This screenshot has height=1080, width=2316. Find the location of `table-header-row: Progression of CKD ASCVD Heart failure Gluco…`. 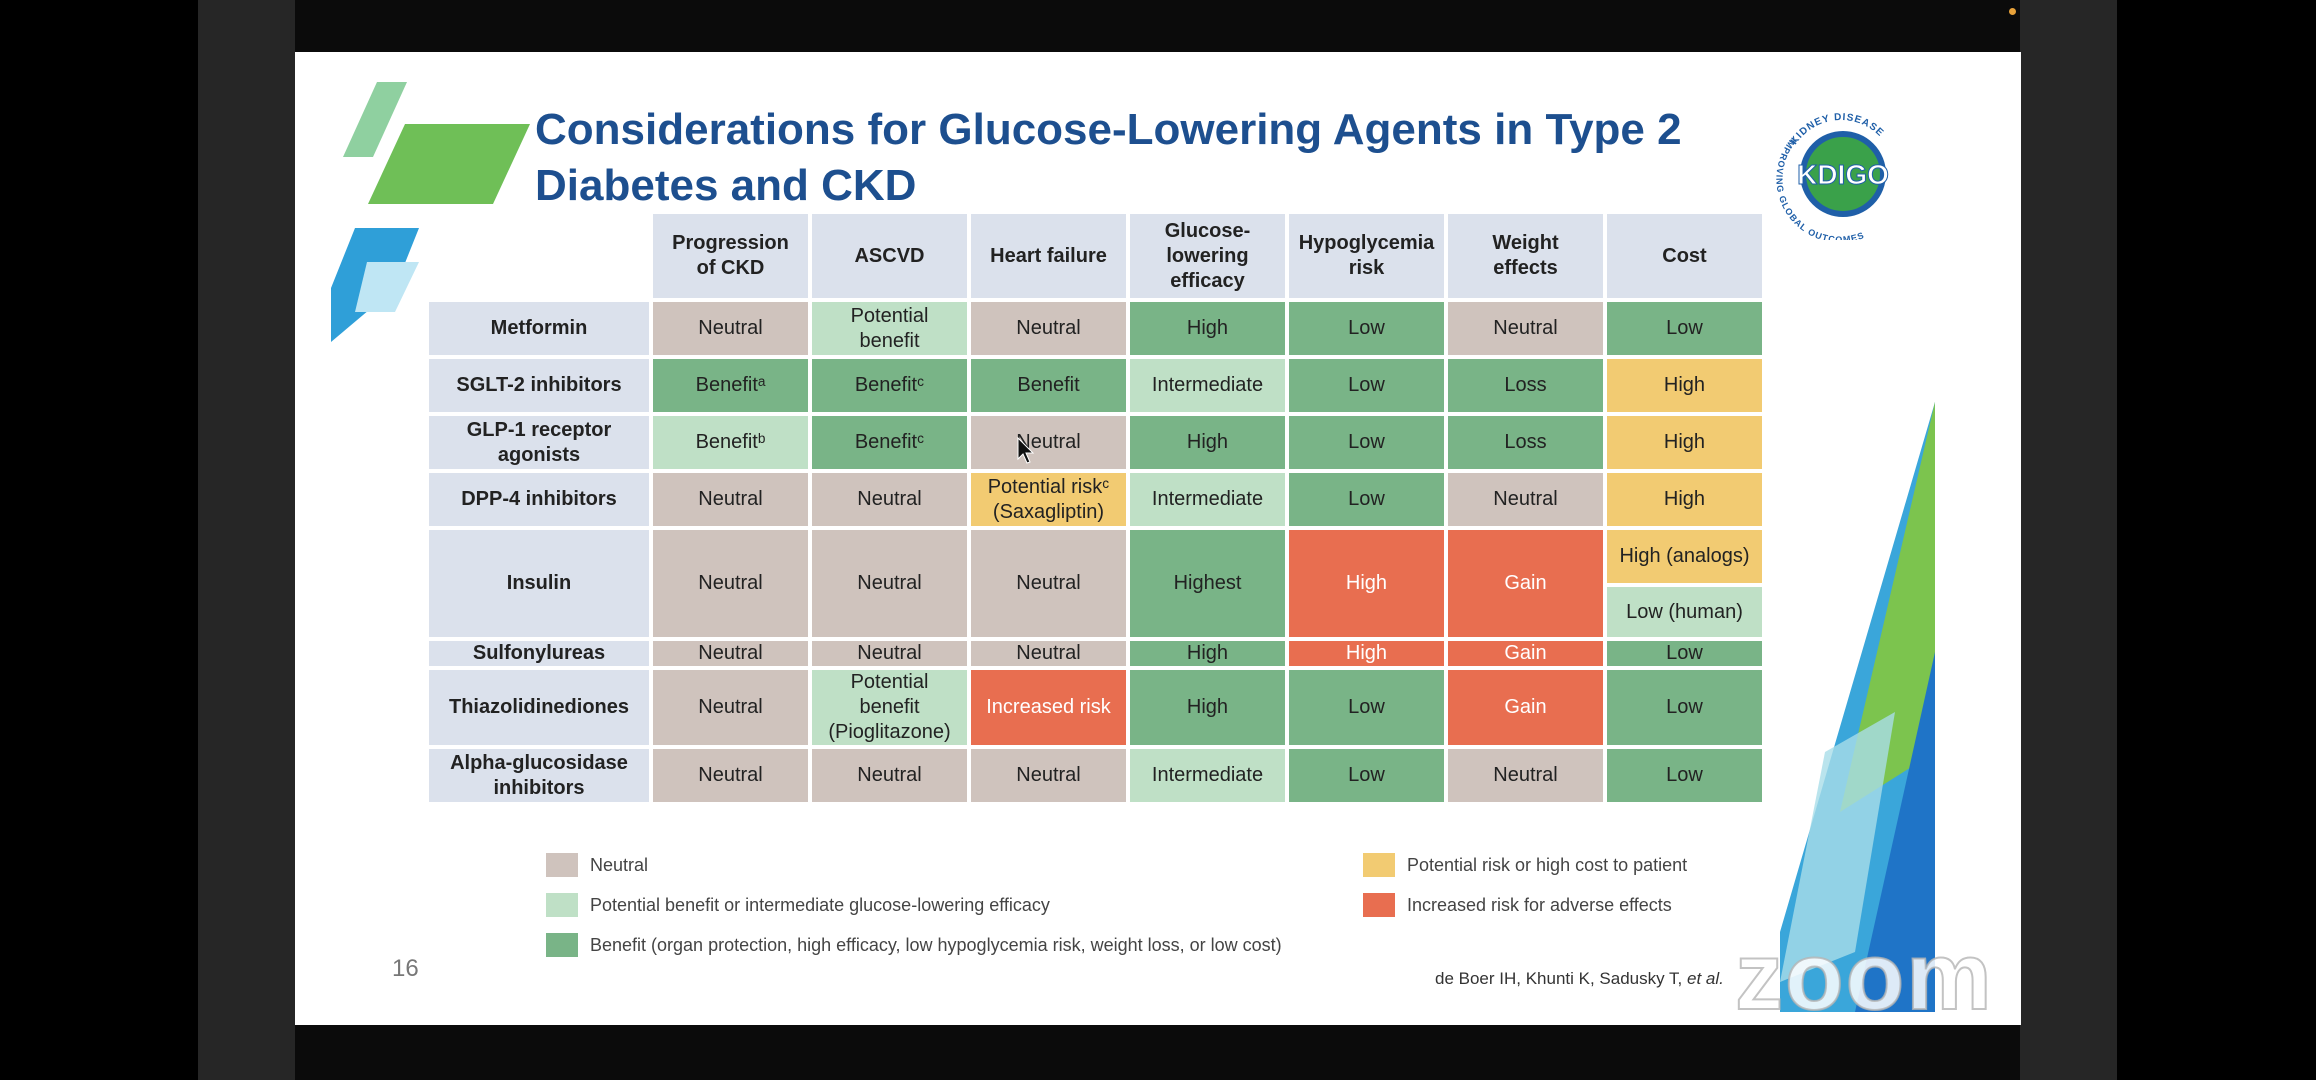

table-header-row: Progression of CKD ASCVD Heart failure Gluco… is located at coordinates (1095, 256).